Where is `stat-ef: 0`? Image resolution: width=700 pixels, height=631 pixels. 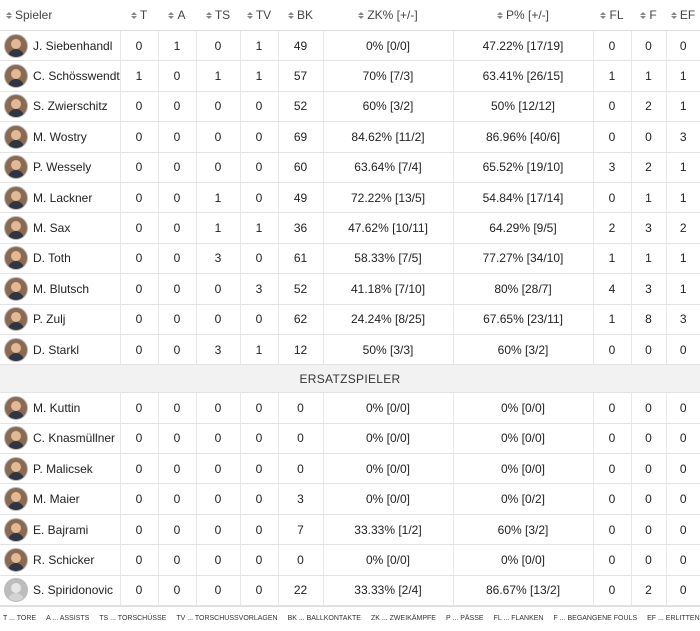 stat-ef: 0 is located at coordinates (683, 350).